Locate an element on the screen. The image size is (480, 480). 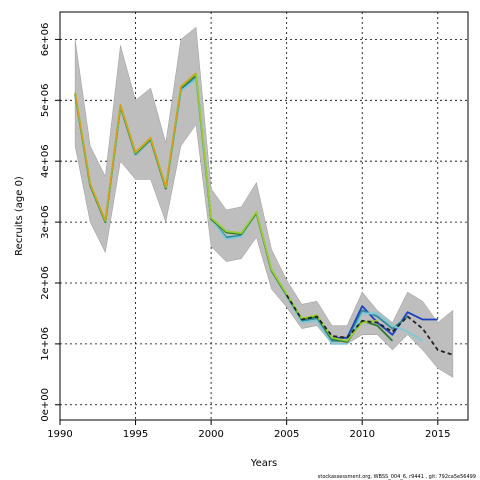
y-tick-label: 4e+06 is located at coordinates (45, 161).